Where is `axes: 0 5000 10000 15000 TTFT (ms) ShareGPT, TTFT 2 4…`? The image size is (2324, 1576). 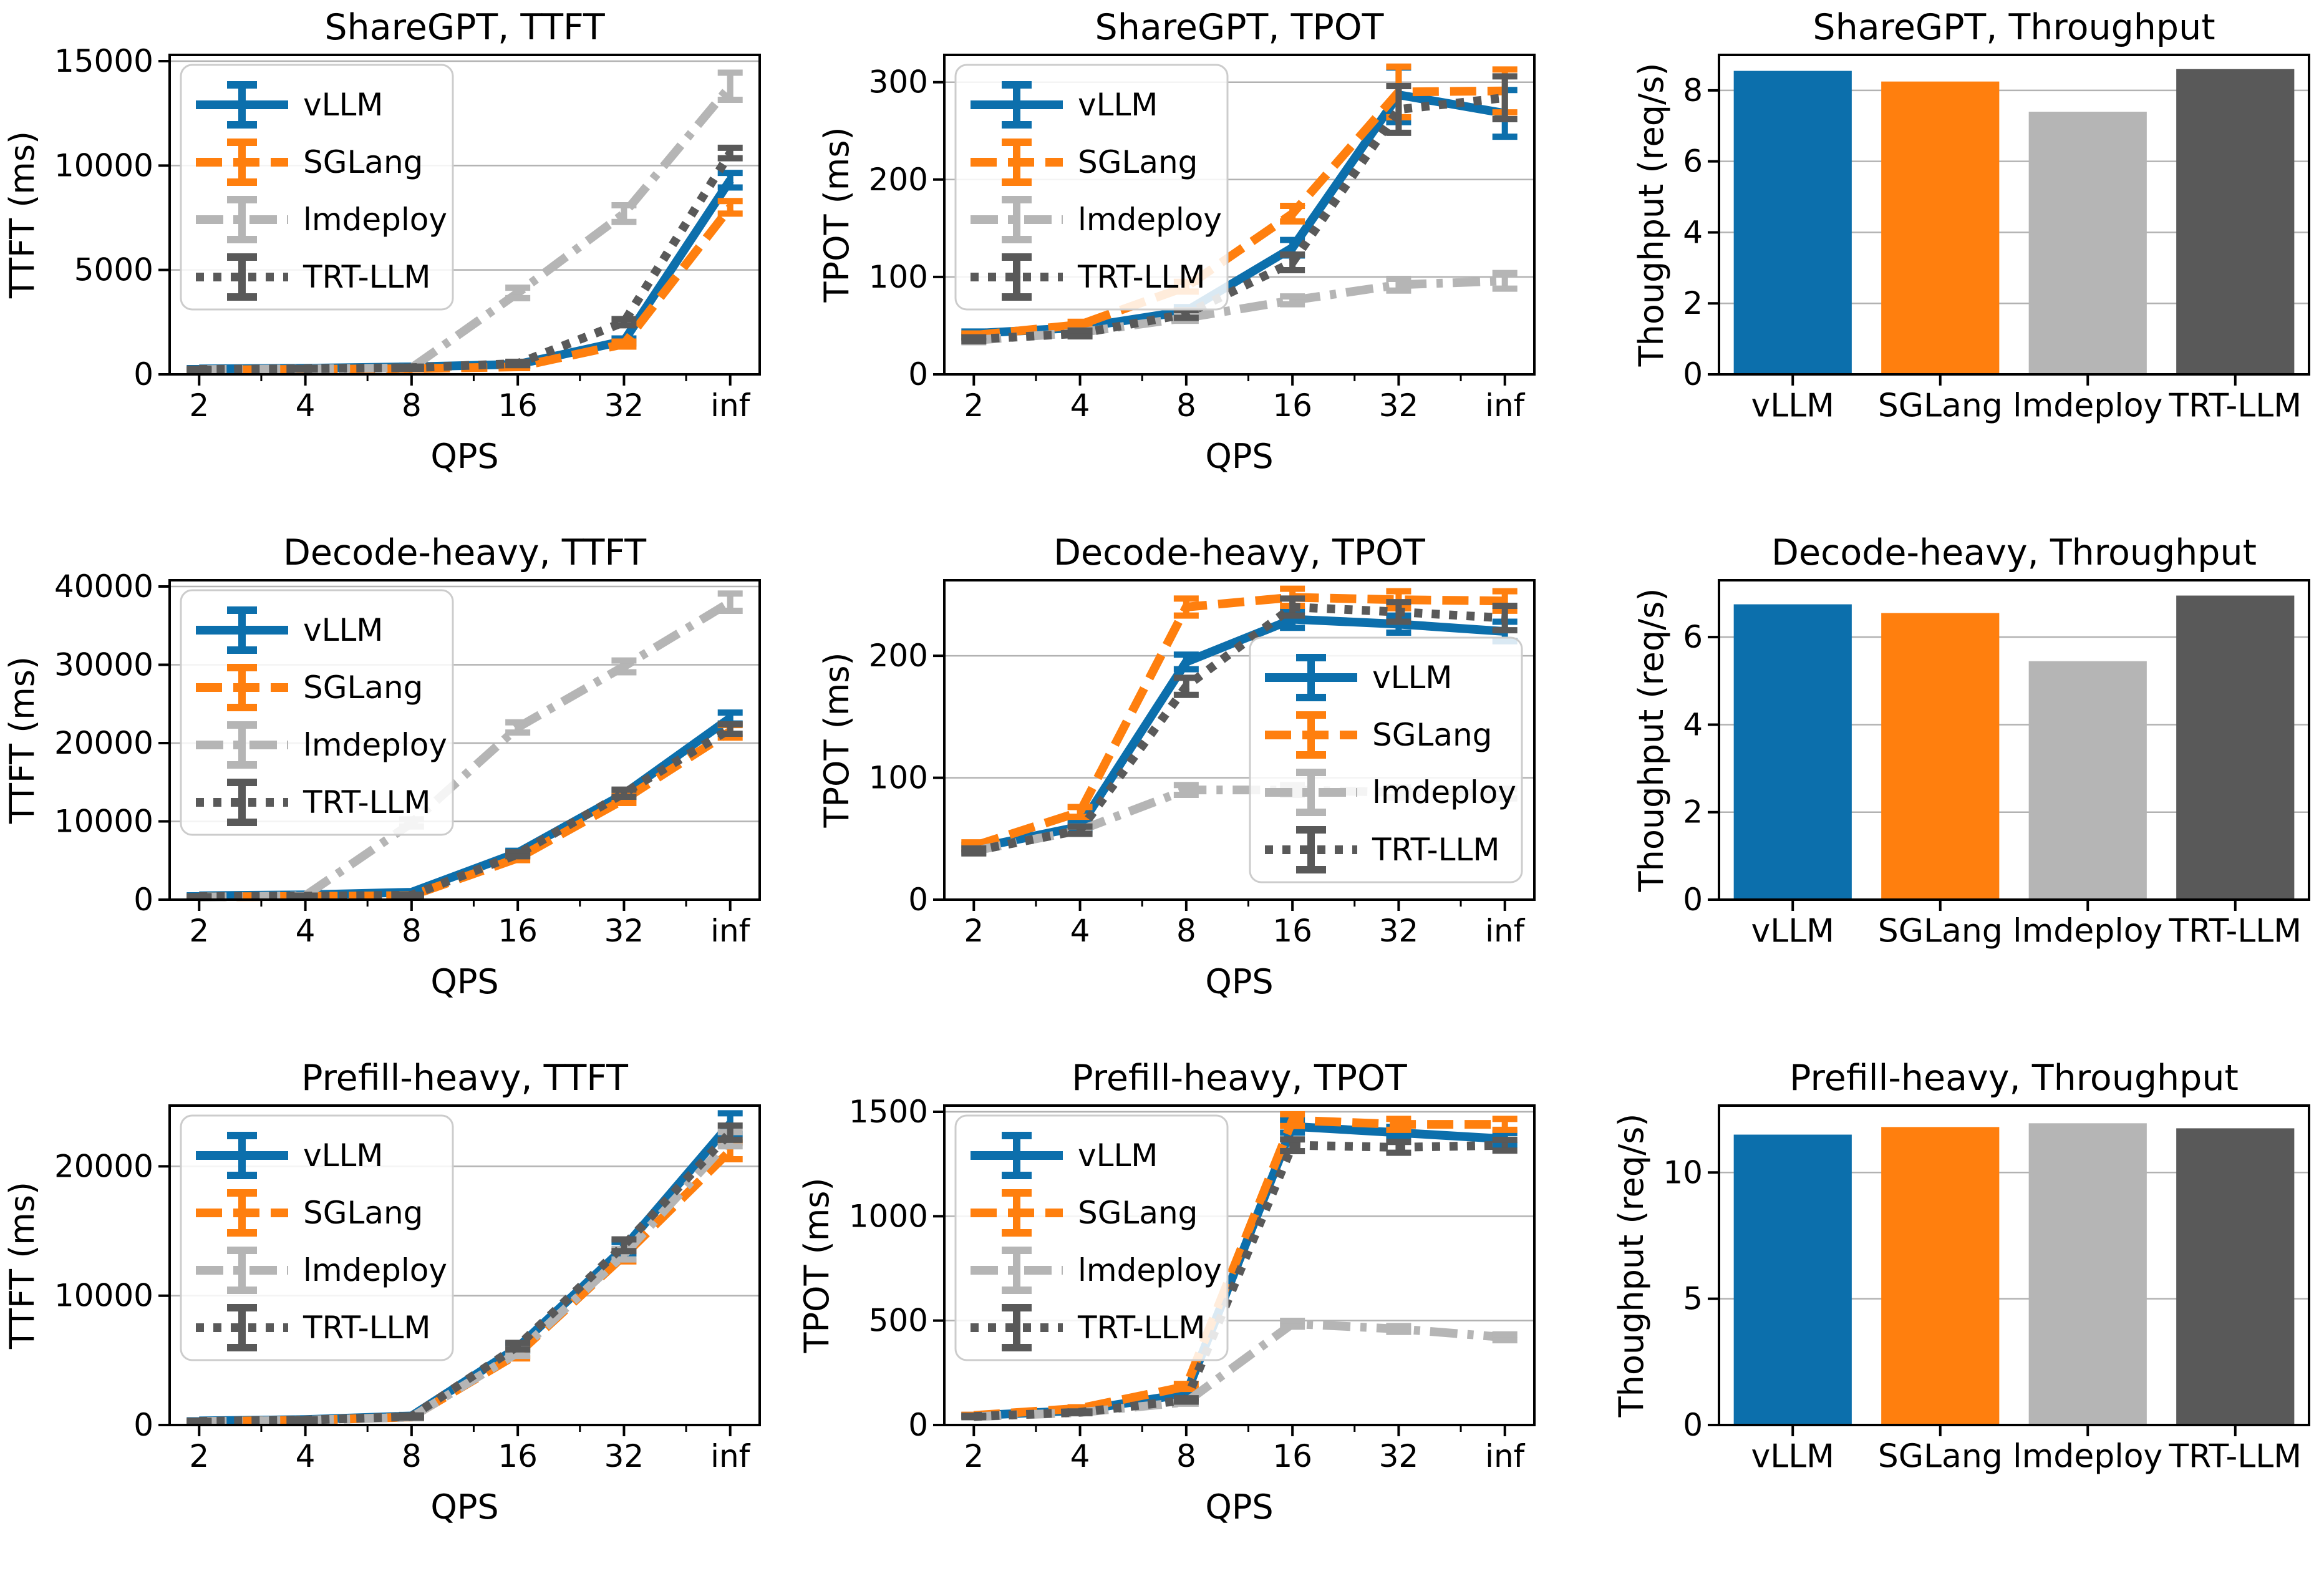 axes: 0 5000 10000 15000 TTFT (ms) ShareGPT, TTFT 2 4… is located at coordinates (381, 241).